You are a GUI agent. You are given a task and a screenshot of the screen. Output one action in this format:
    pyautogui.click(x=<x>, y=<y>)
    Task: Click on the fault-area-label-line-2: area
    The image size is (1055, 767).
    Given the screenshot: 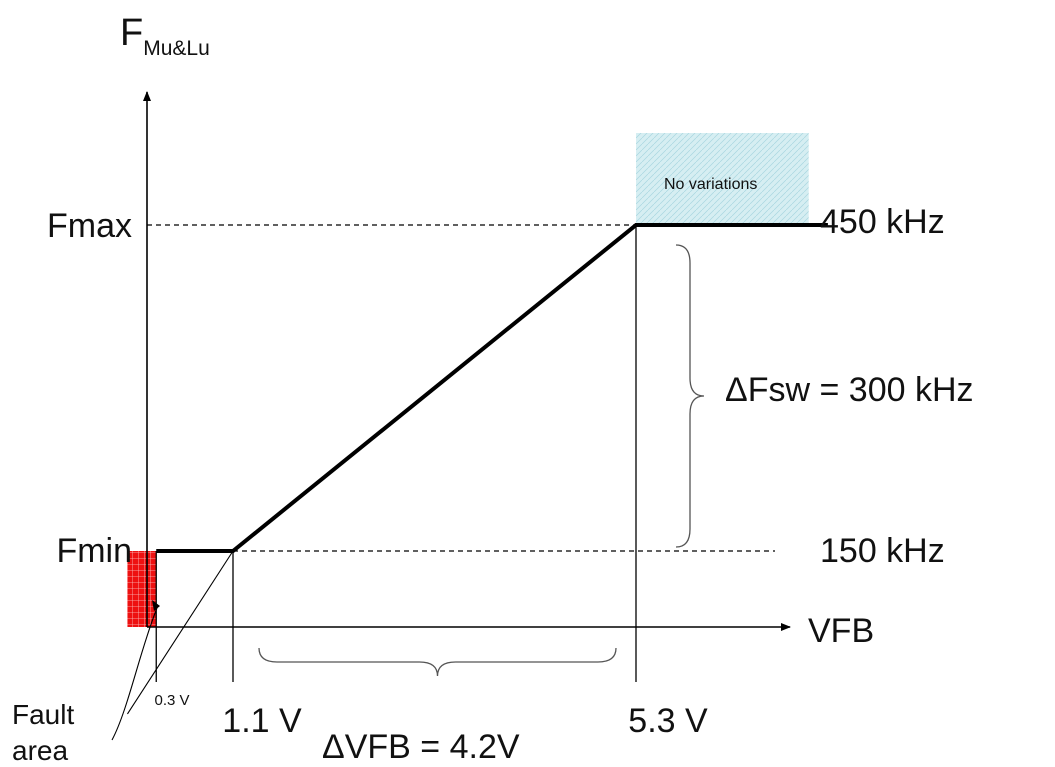 What is the action you would take?
    pyautogui.click(x=40, y=750)
    